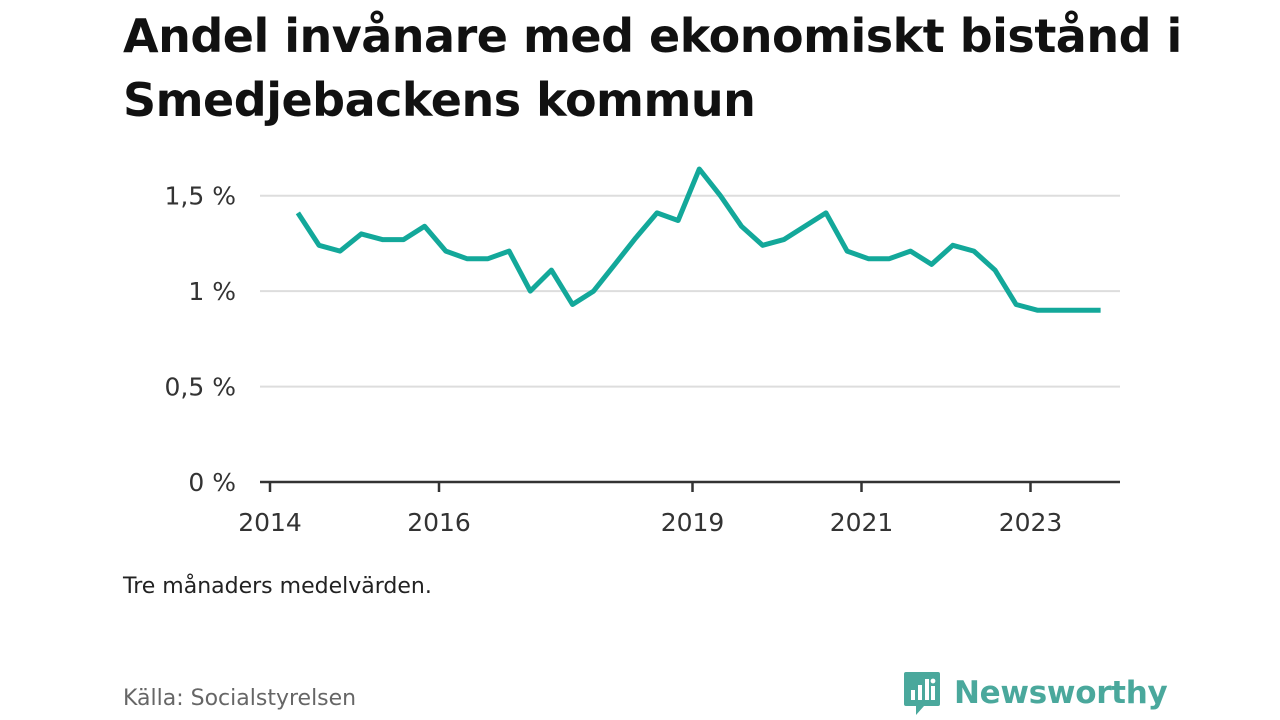  I want to click on y-tick-label: 1,5 %, so click(200, 196).